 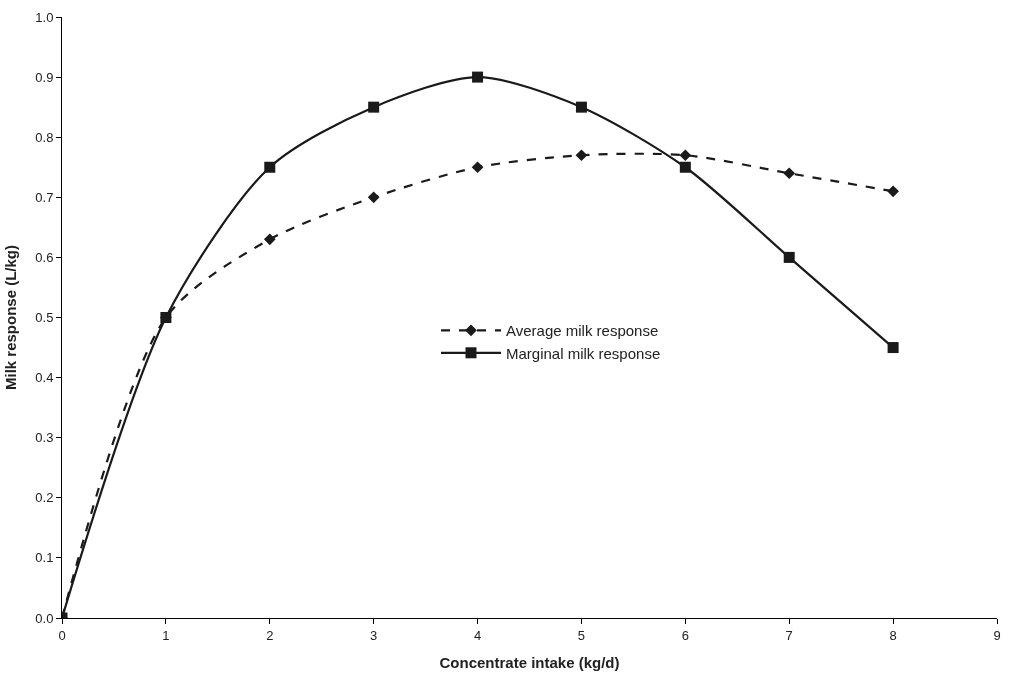 What do you see at coordinates (44, 378) in the screenshot?
I see `y-tick-label: 0.4` at bounding box center [44, 378].